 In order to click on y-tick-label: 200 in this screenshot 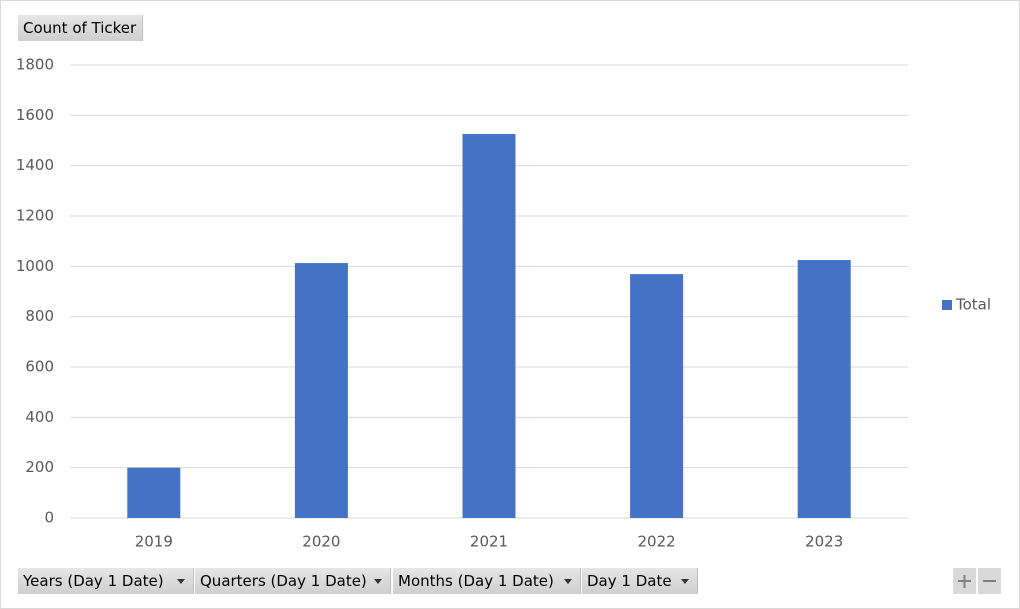, I will do `click(39, 467)`.